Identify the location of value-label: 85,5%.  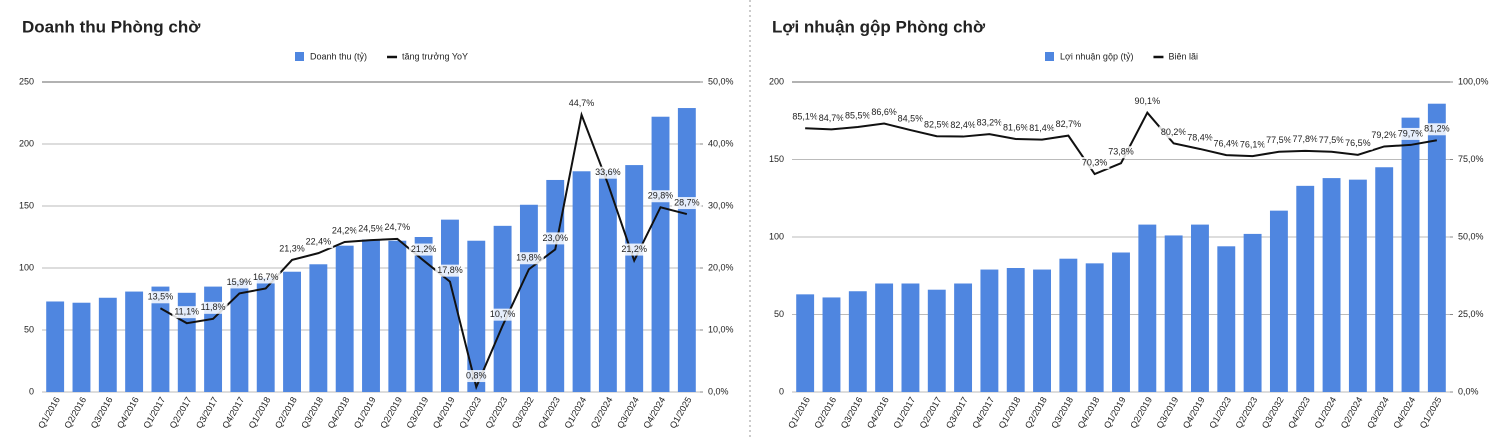
(858, 115).